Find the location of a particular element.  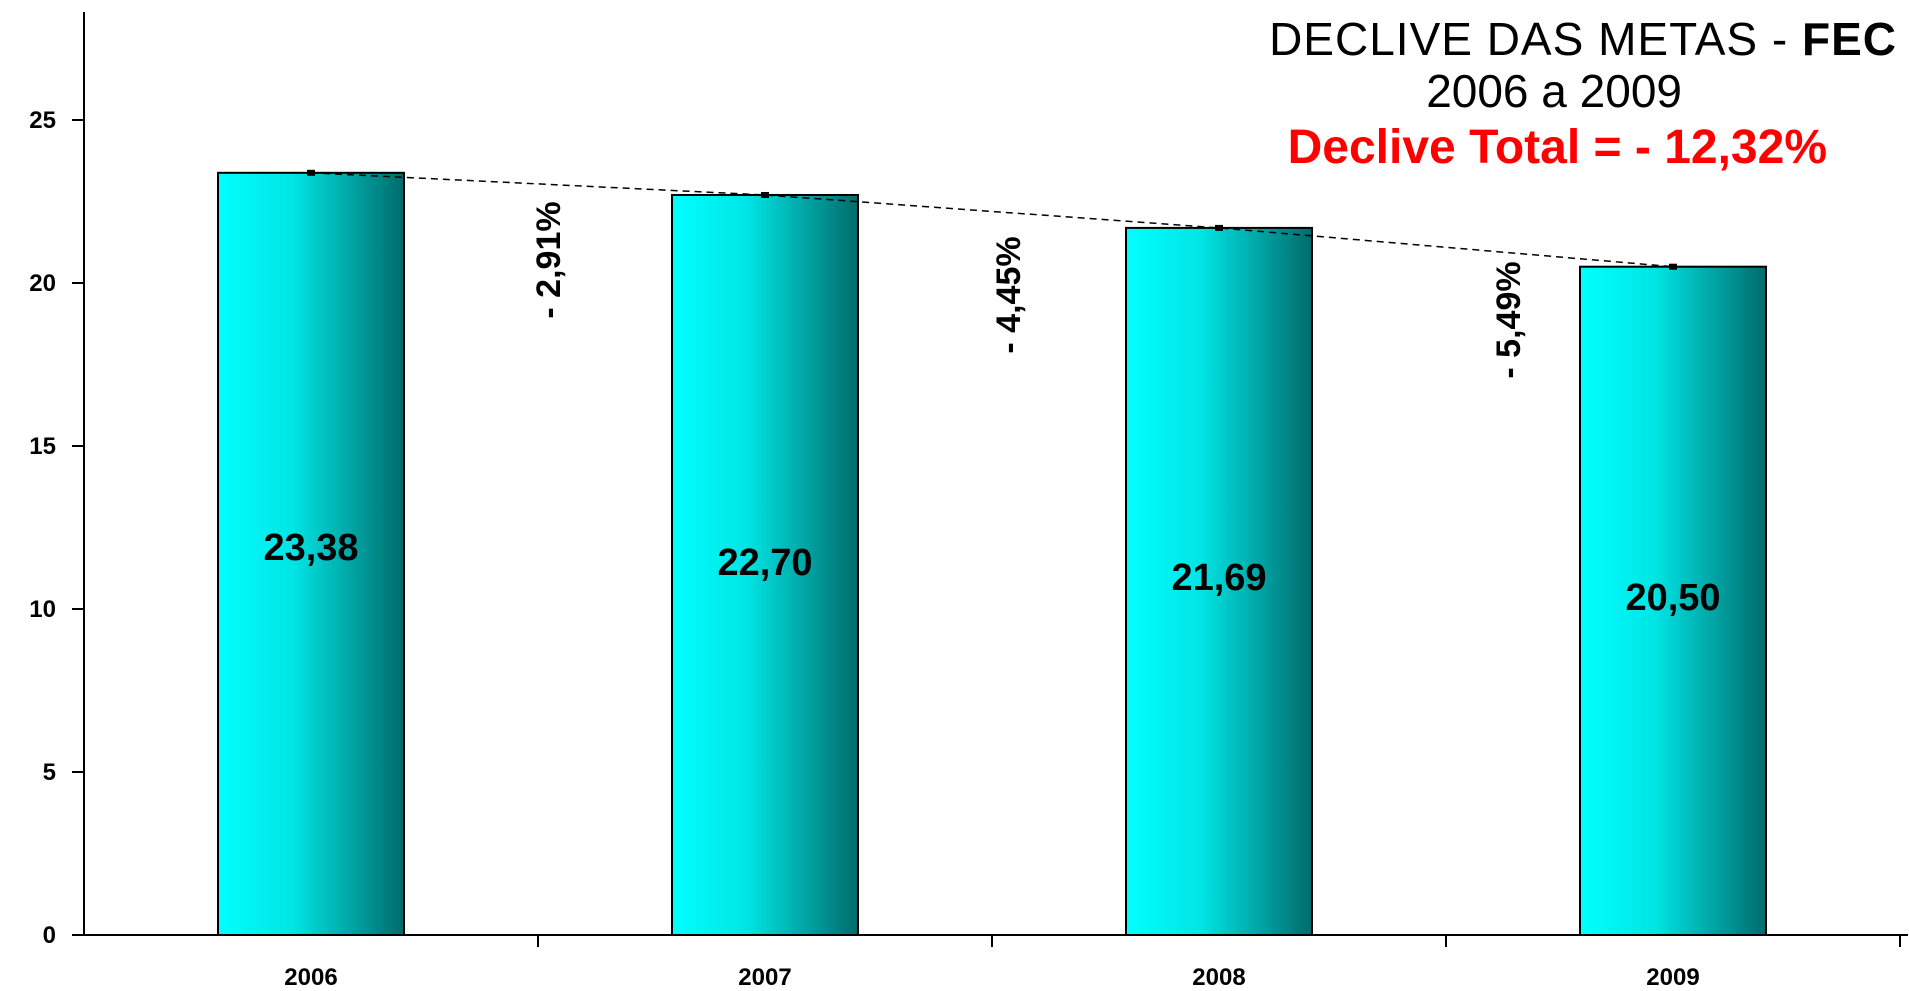

x-tick-label: 2009 is located at coordinates (1672, 977).